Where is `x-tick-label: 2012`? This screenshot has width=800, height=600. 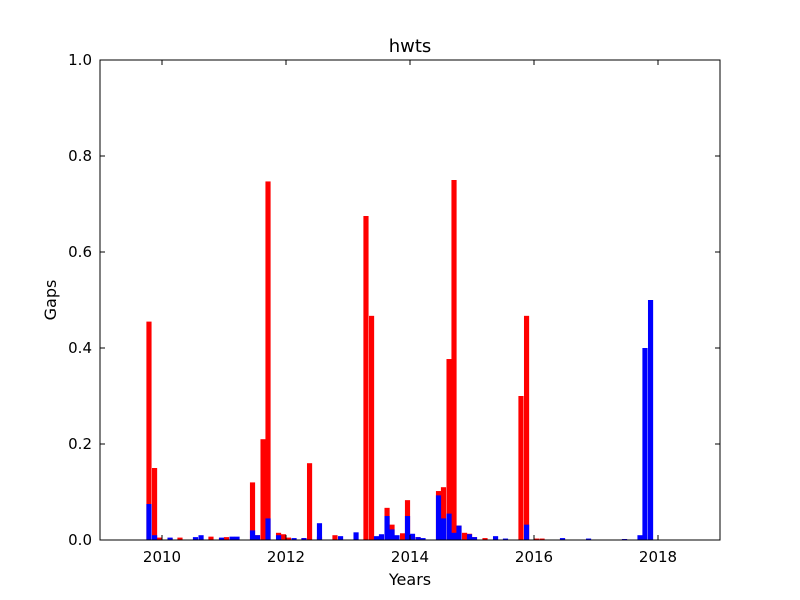
x-tick-label: 2012 is located at coordinates (286, 557).